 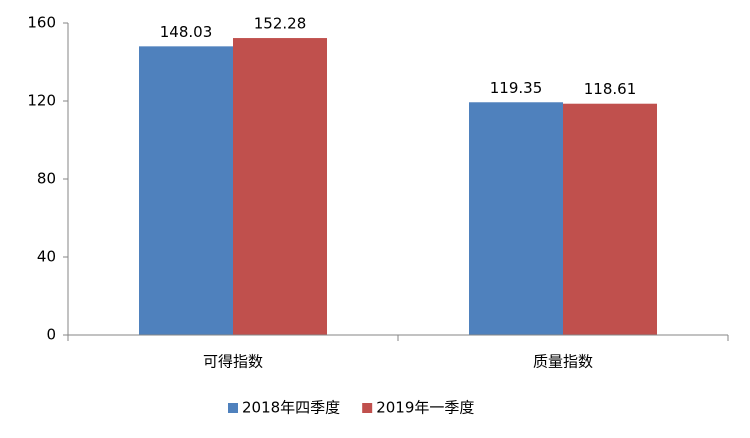 I want to click on y-tick-label: 0, so click(x=51, y=335).